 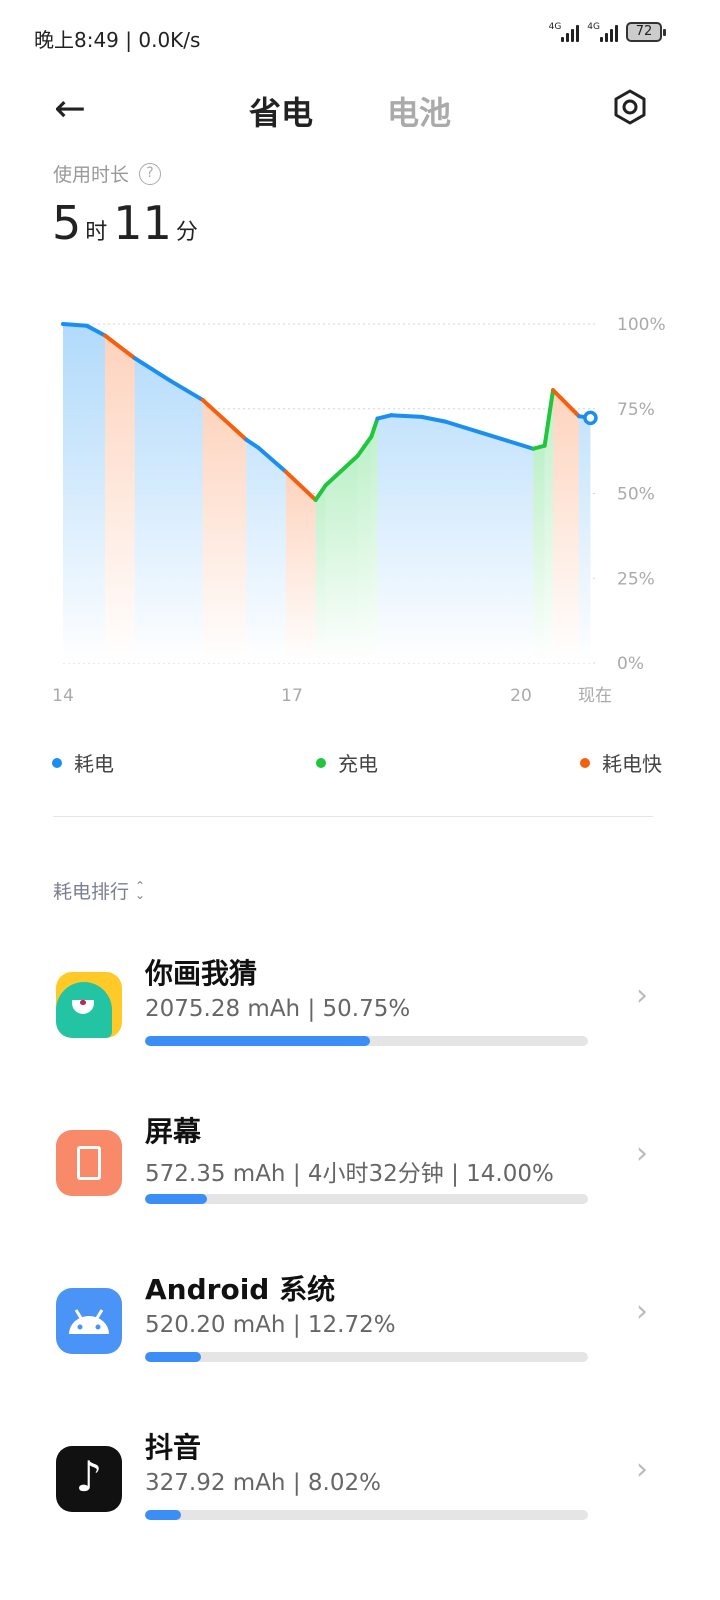 I want to click on x-tick-label: 现在, so click(x=595, y=696).